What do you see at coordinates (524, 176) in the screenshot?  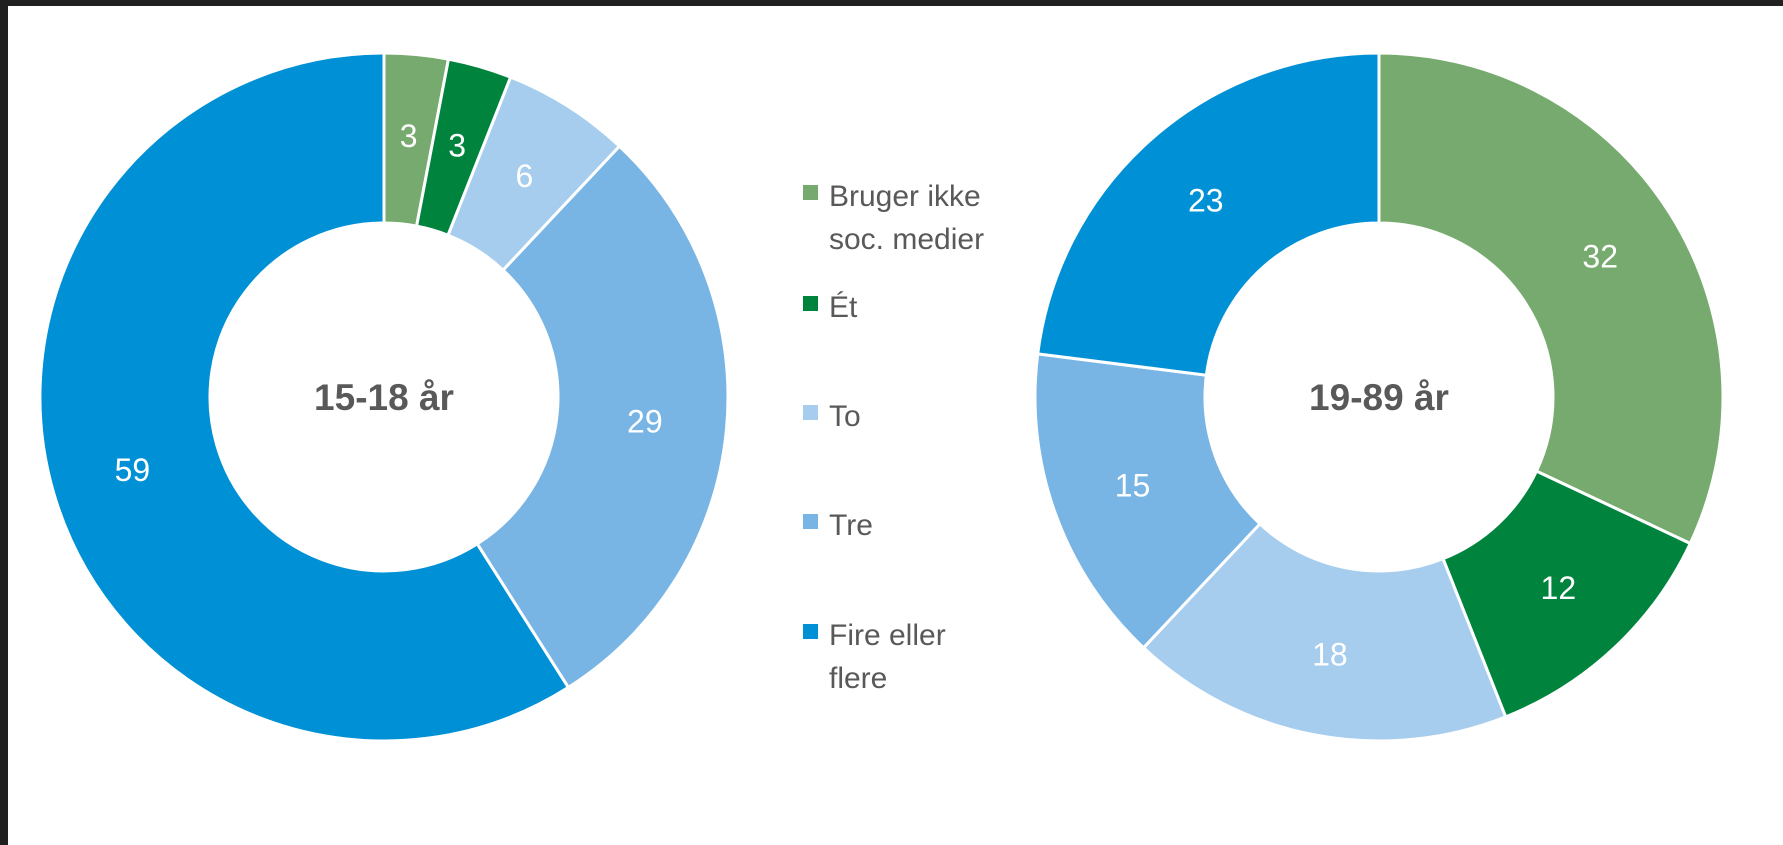 I see `slice-label-15-18-to: 6` at bounding box center [524, 176].